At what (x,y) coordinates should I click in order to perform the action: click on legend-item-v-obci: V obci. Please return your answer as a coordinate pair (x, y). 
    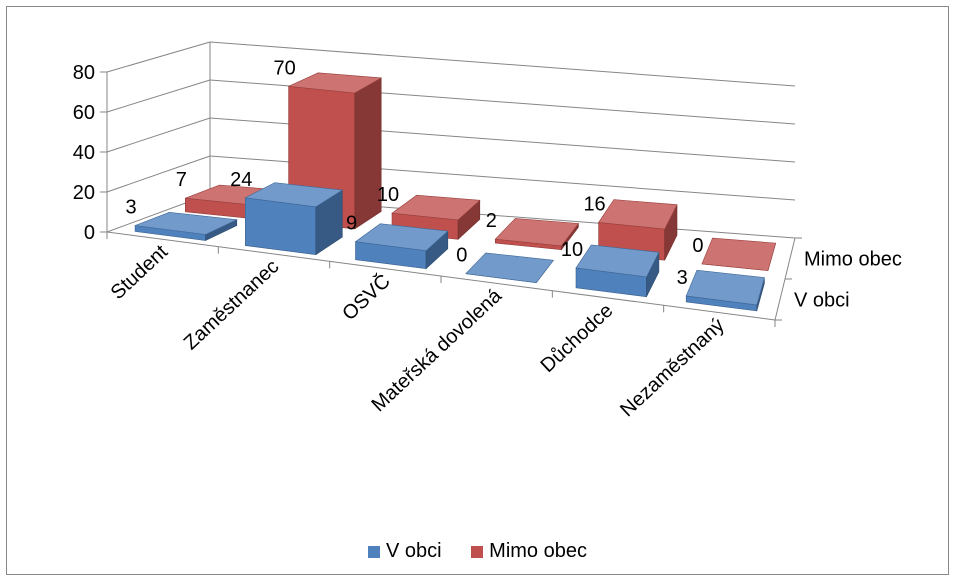
    Looking at the image, I should click on (405, 551).